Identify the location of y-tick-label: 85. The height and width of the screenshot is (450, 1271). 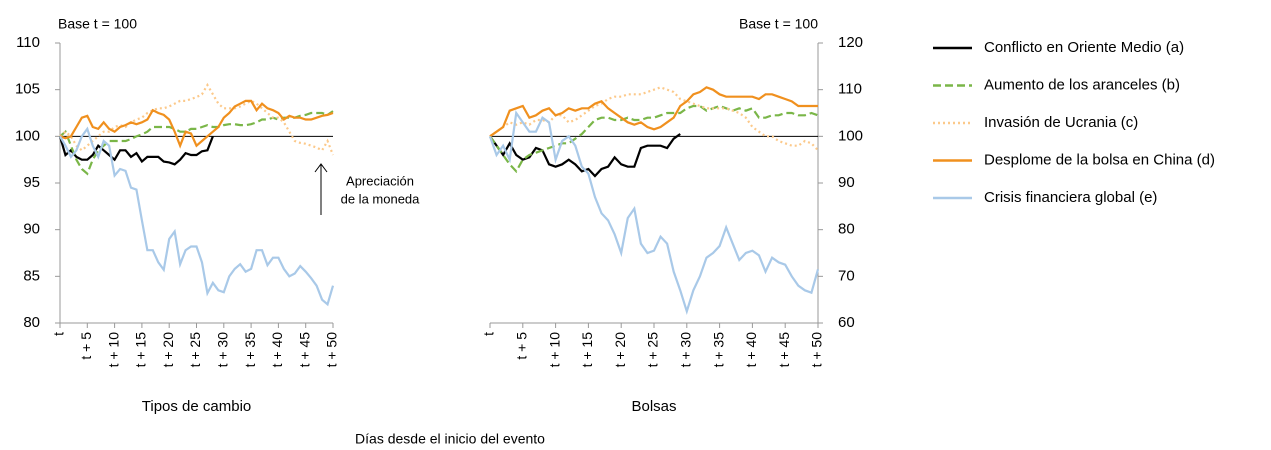
(31, 275).